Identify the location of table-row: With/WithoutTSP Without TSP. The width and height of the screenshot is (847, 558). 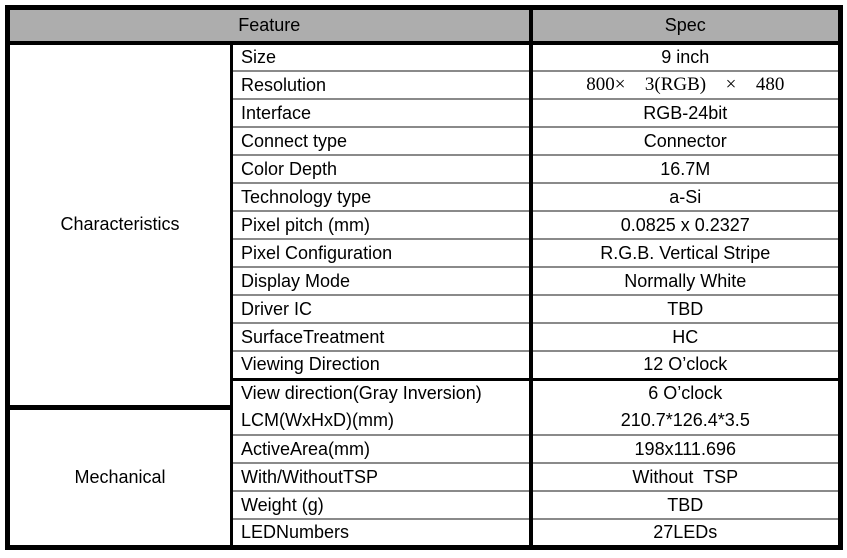
(424, 476).